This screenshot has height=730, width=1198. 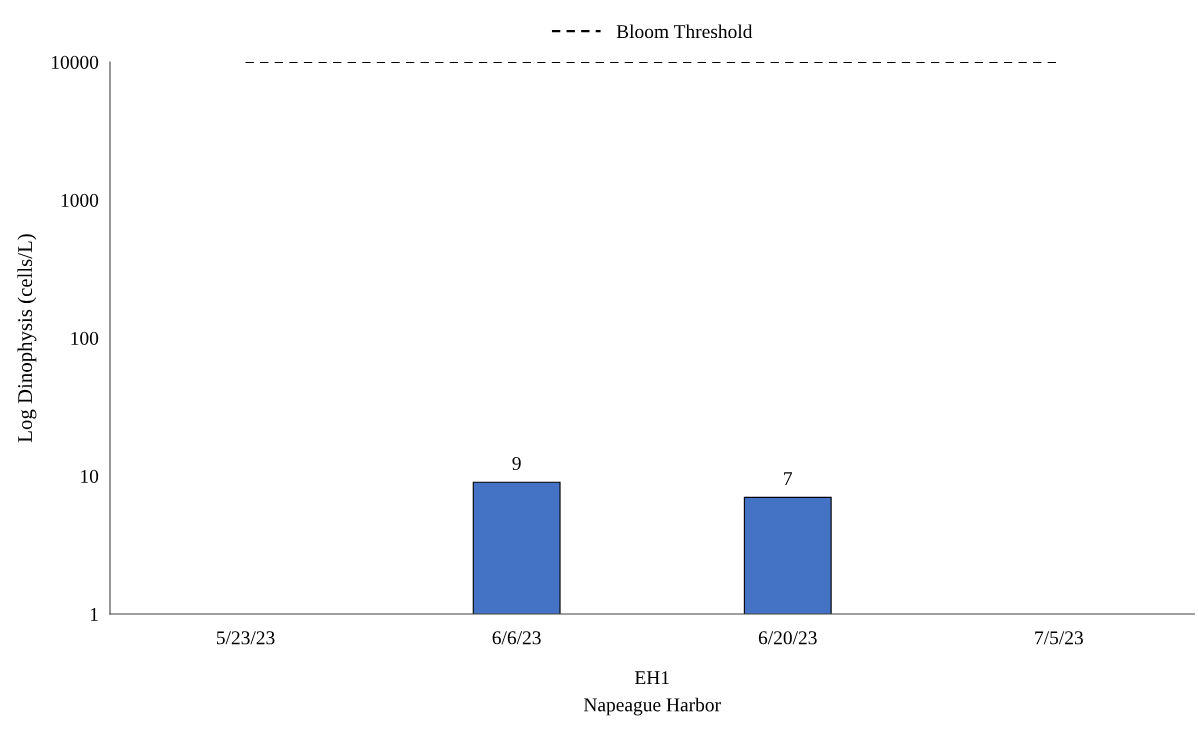 What do you see at coordinates (1059, 638) in the screenshot?
I see `x-tick-label: 7/5/23` at bounding box center [1059, 638].